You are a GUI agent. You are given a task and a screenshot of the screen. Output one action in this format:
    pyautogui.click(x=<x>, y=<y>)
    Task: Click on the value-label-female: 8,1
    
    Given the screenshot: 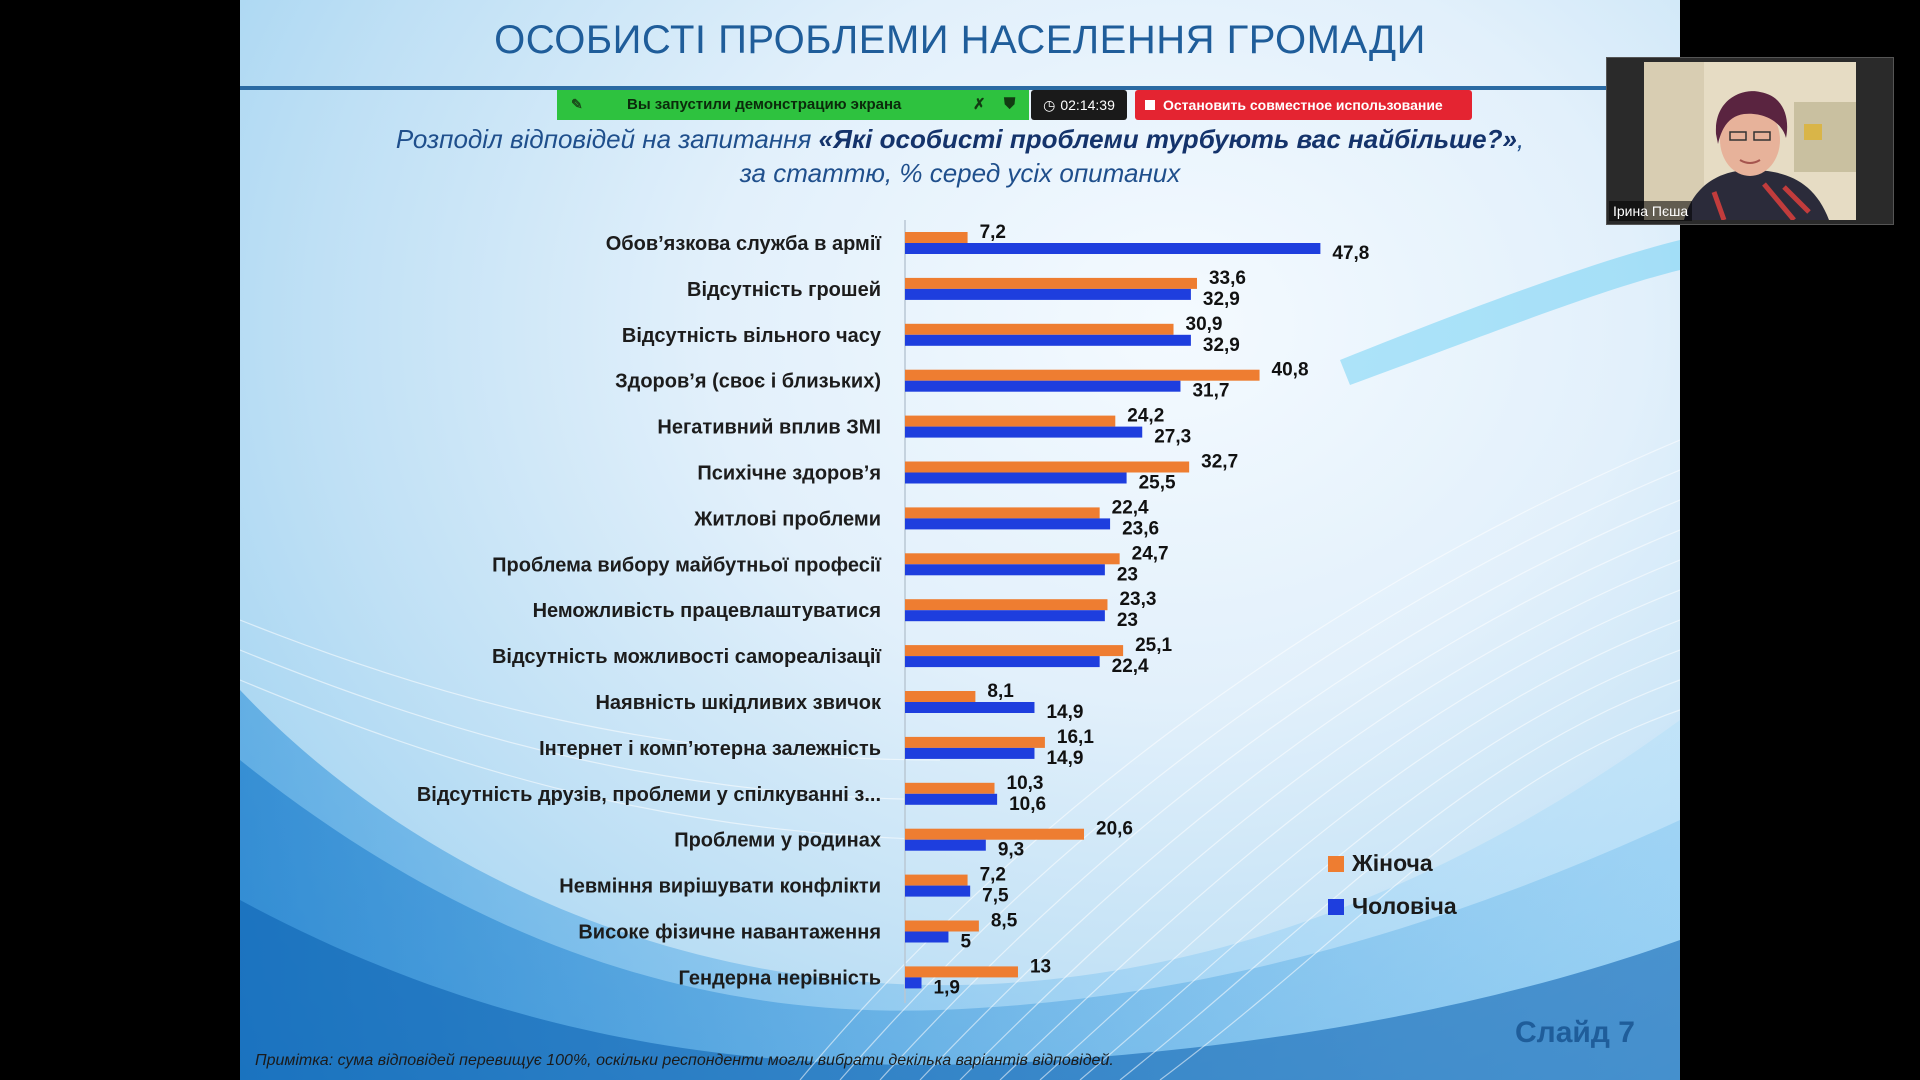 What is the action you would take?
    pyautogui.click(x=1000, y=691)
    